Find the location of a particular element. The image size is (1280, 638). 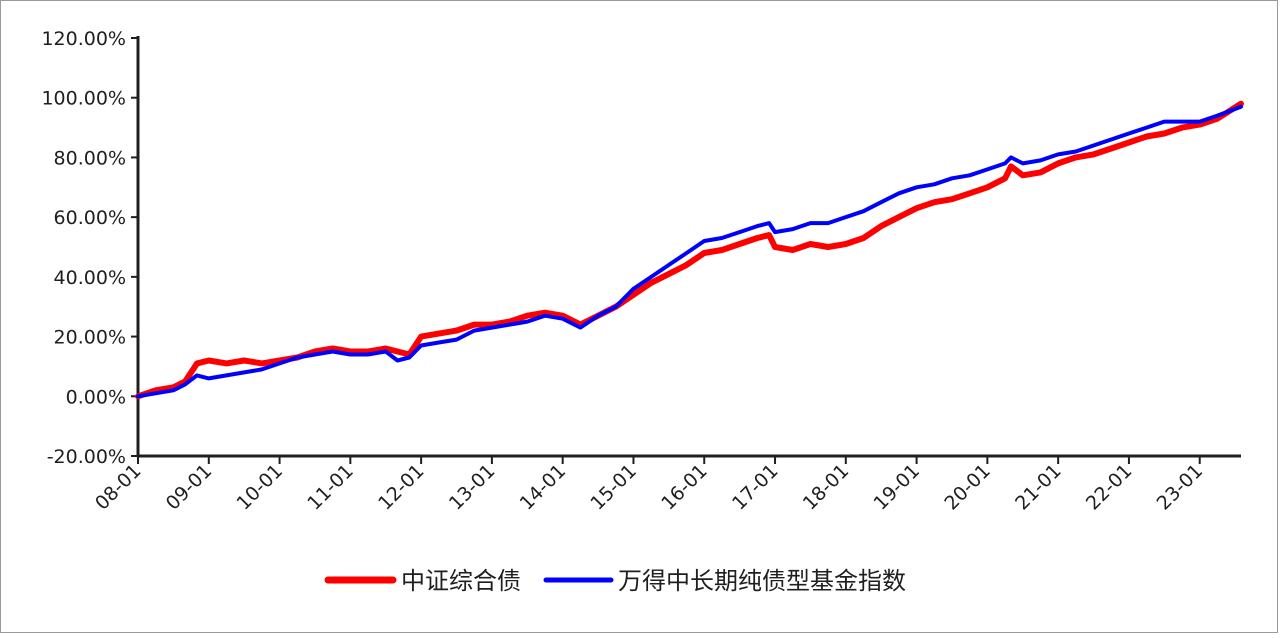

y-tick-label: 80.00% is located at coordinates (90, 158).